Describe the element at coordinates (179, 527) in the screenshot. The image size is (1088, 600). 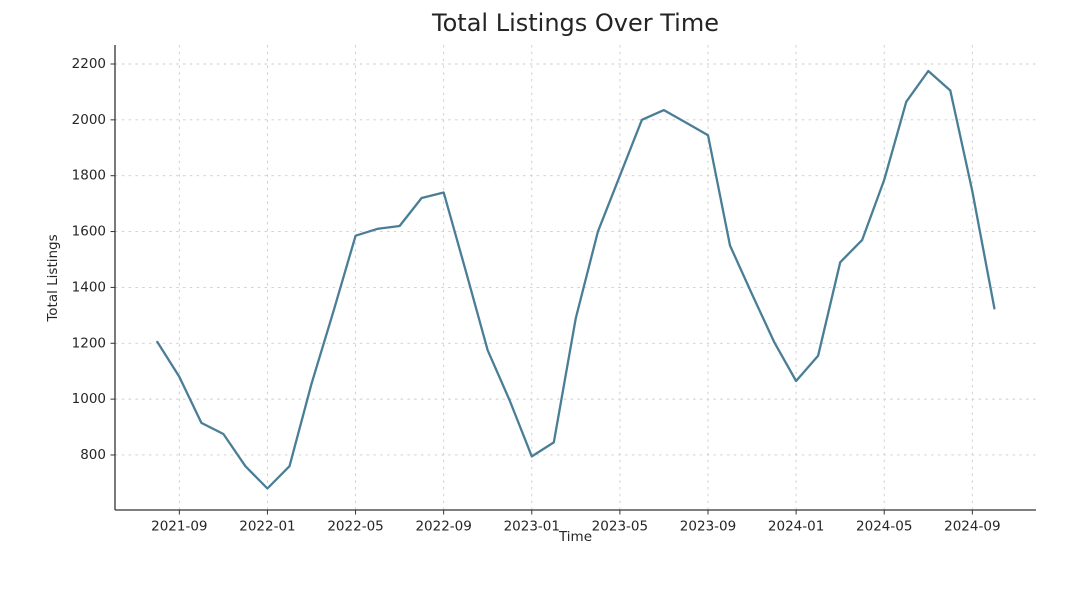
I see `x-tick-label: 2021-09` at that location.